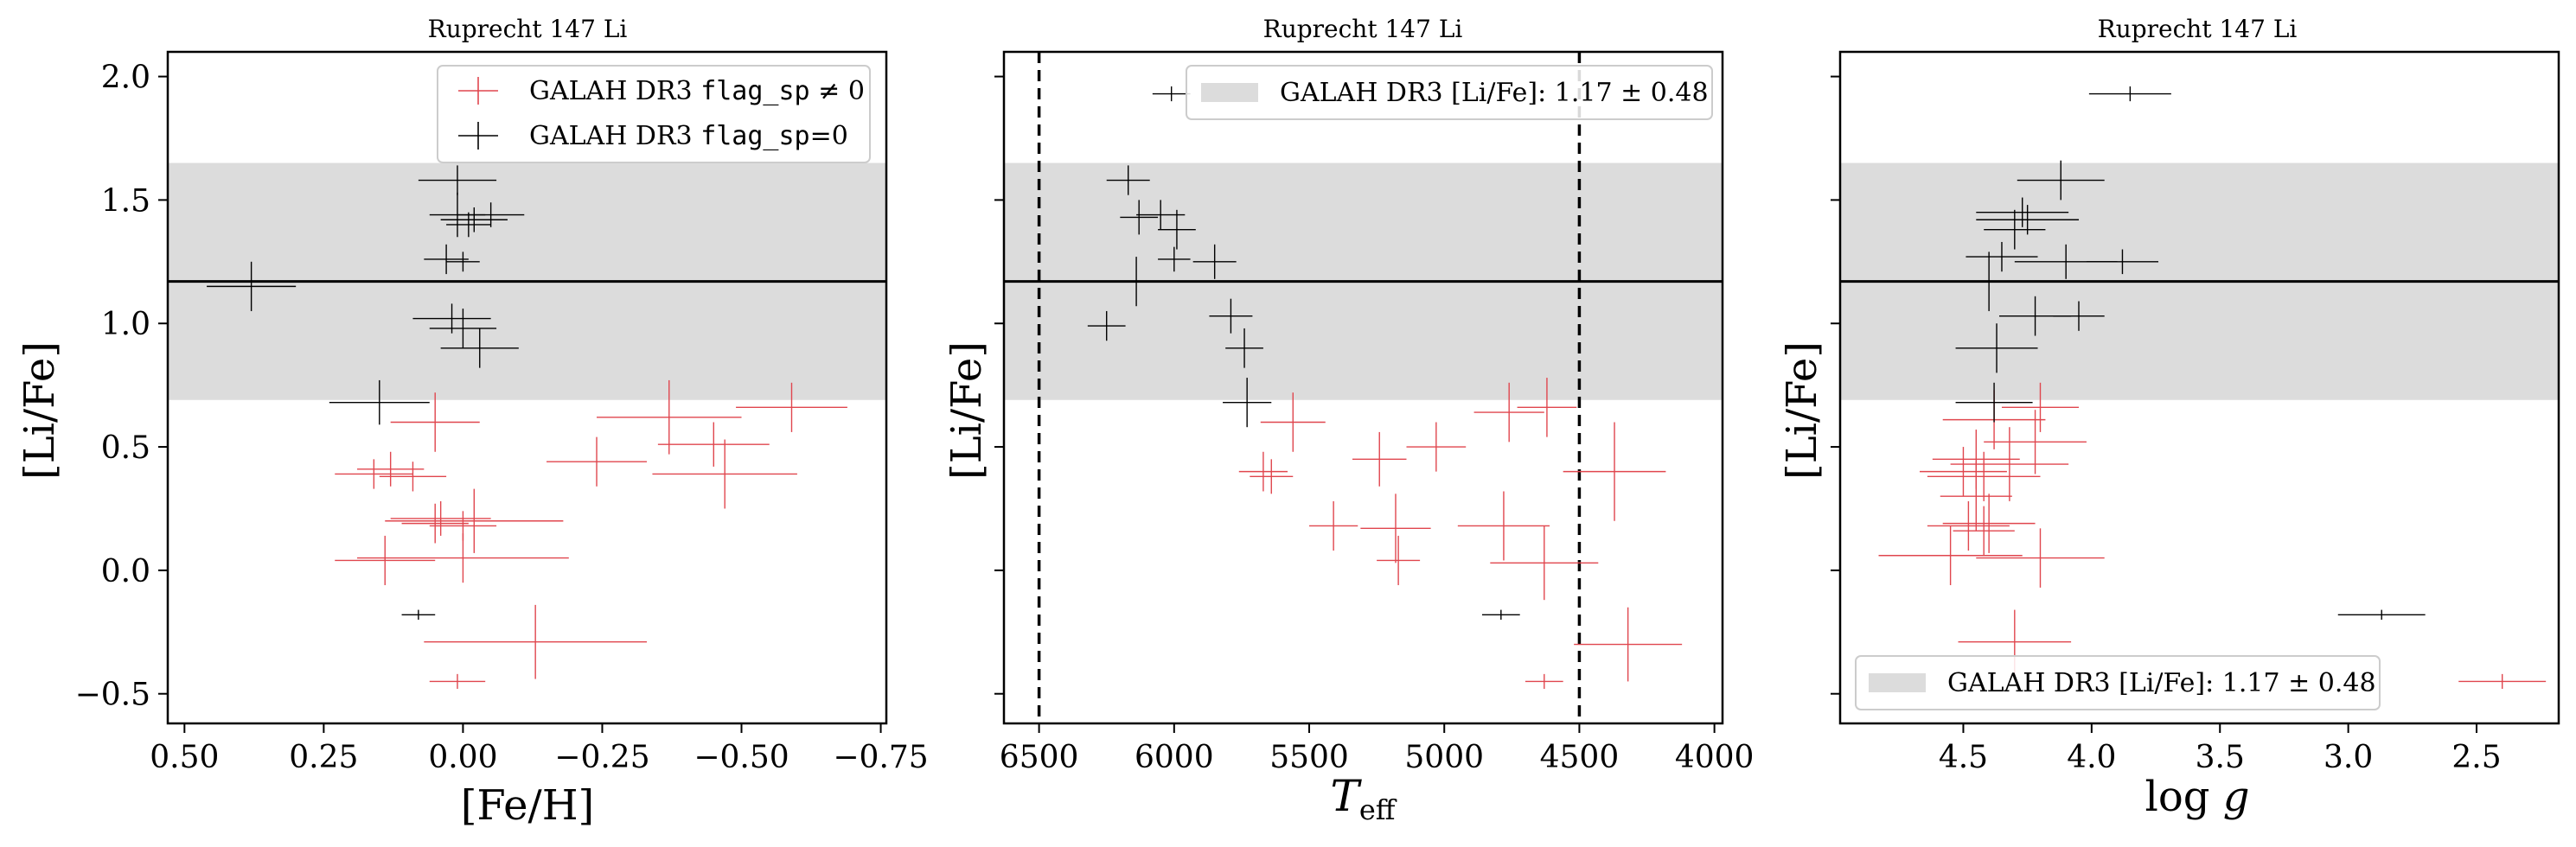 This screenshot has height=847, width=2576. Describe the element at coordinates (880, 757) in the screenshot. I see `x-tick-label: −0.75` at that location.